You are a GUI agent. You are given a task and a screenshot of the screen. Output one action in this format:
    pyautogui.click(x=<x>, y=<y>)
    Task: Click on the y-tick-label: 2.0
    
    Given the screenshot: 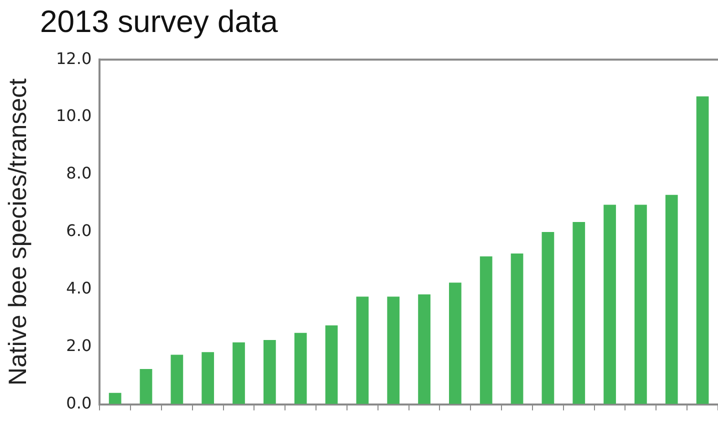 What is the action you would take?
    pyautogui.click(x=79, y=346)
    